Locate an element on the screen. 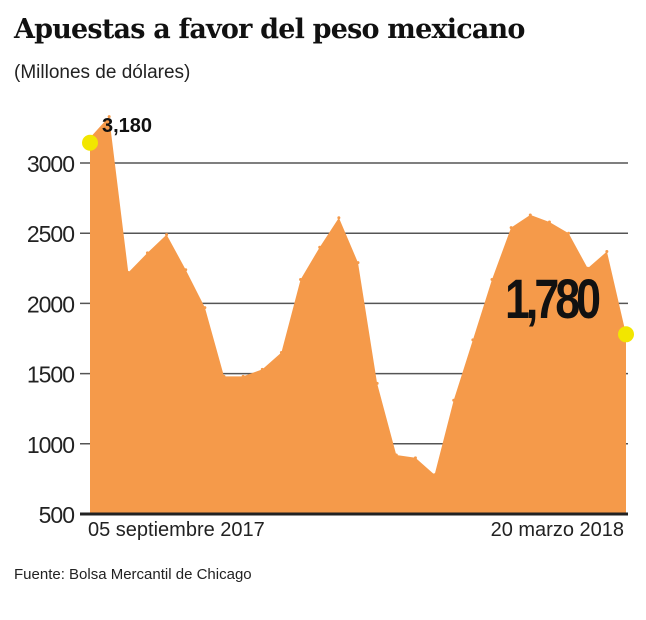 The image size is (646, 620). y-tick-label: 2000 is located at coordinates (50, 304).